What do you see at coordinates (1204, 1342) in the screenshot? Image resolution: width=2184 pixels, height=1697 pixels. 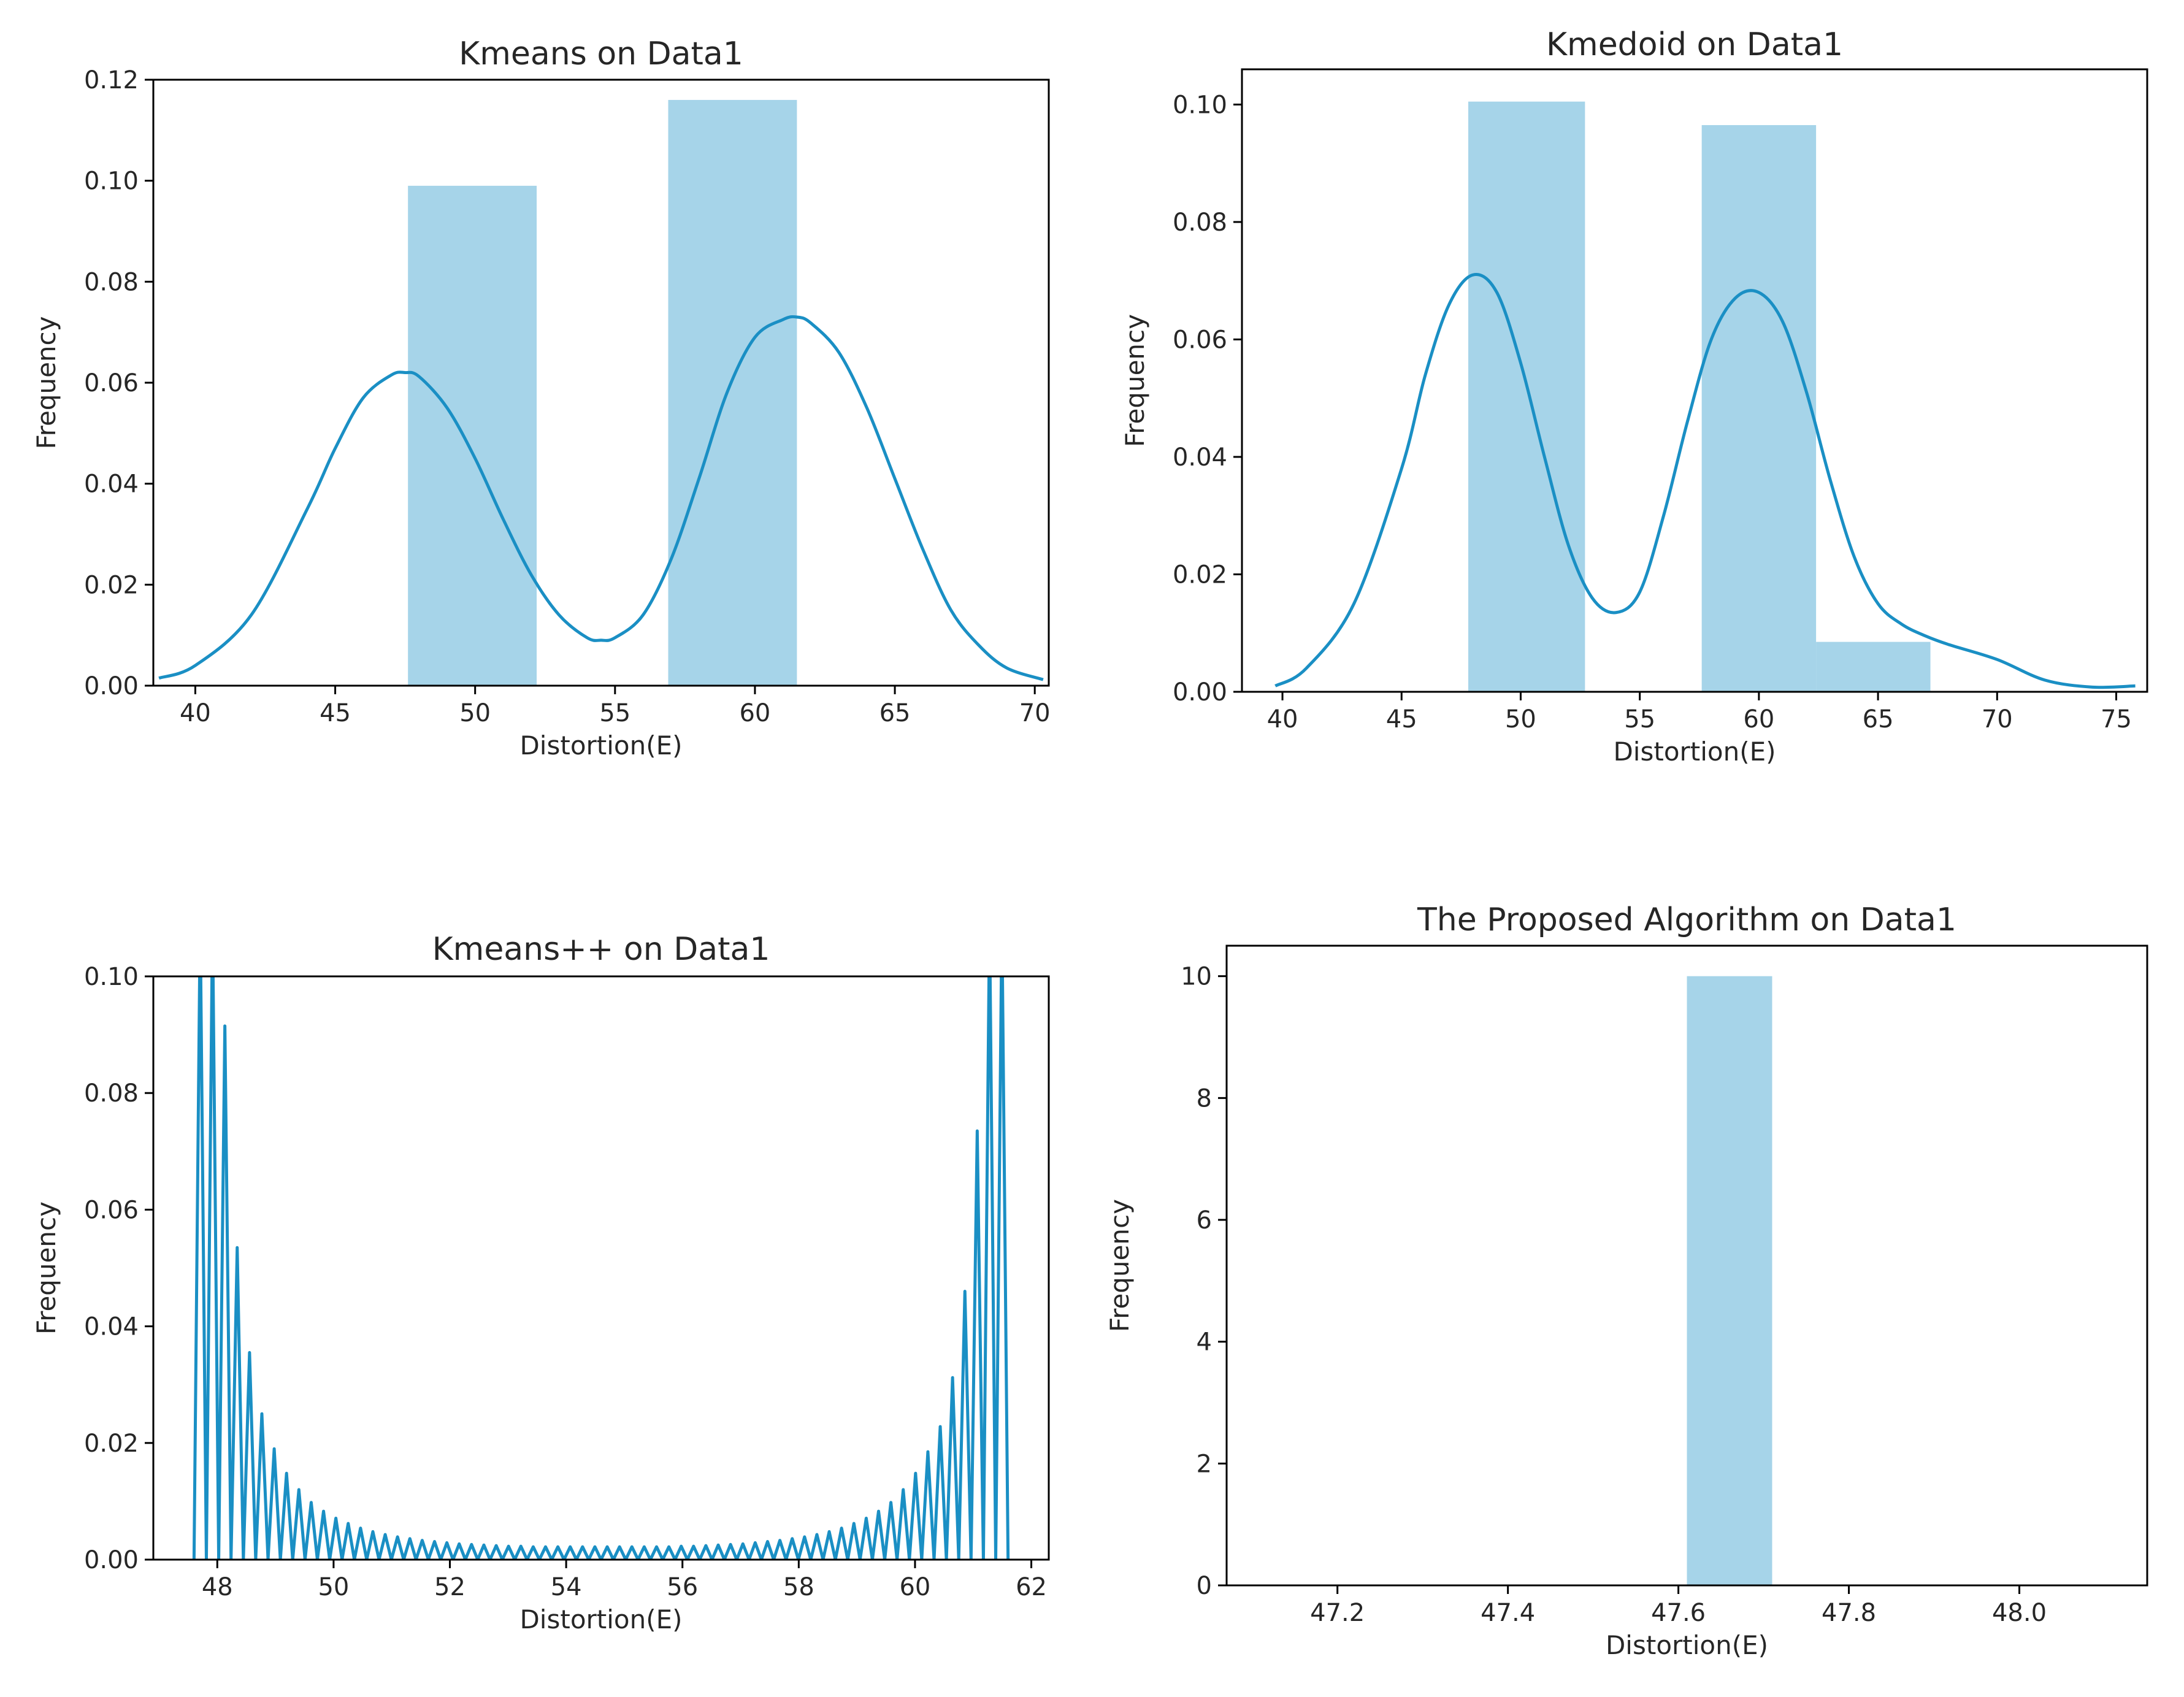 I see `y-tick-label: 4` at bounding box center [1204, 1342].